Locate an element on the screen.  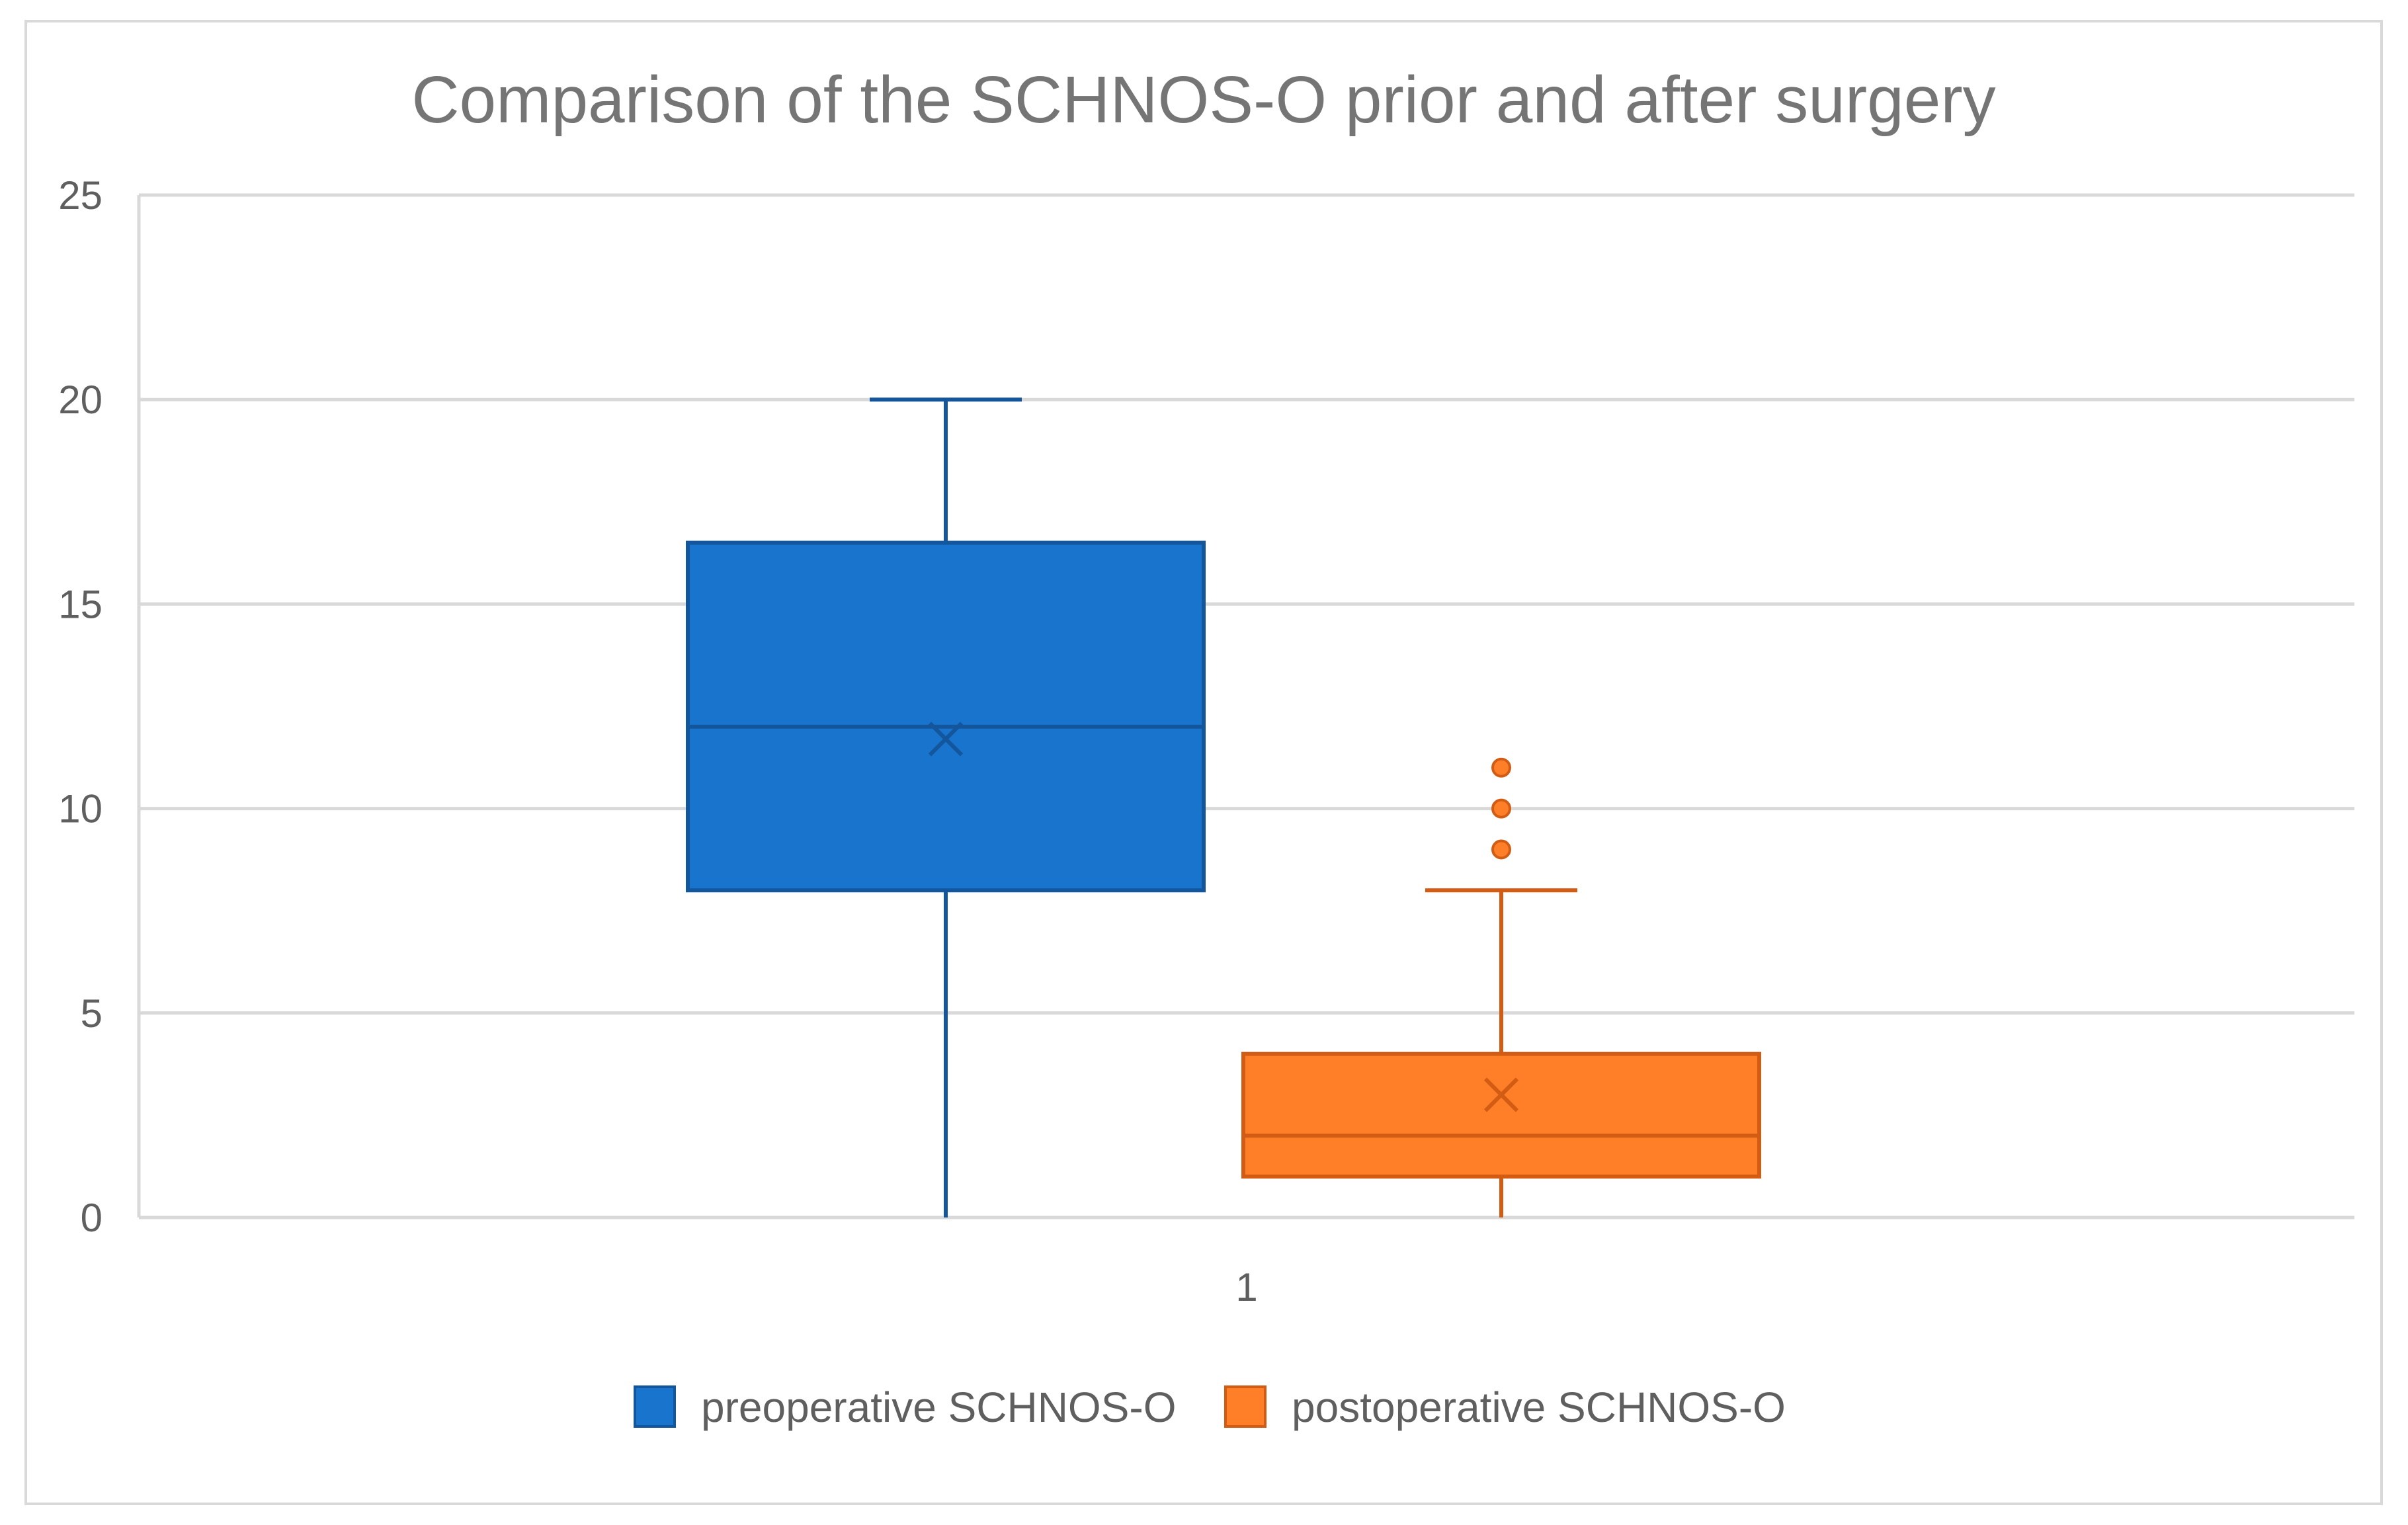
legend-label: preoperative SCHNOS-O is located at coordinates (938, 1407).